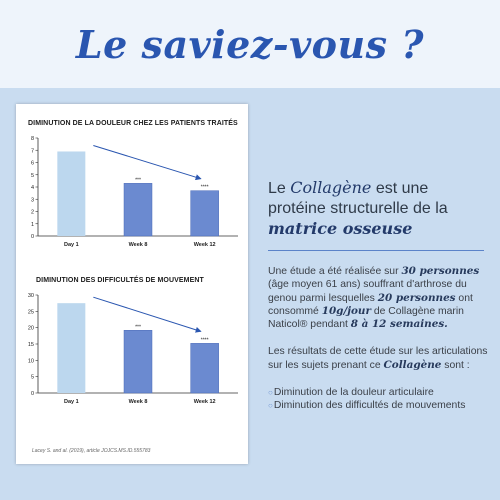 Image resolution: width=500 pixels, height=500 pixels. I want to click on y-tick-label: 10, so click(31, 361).